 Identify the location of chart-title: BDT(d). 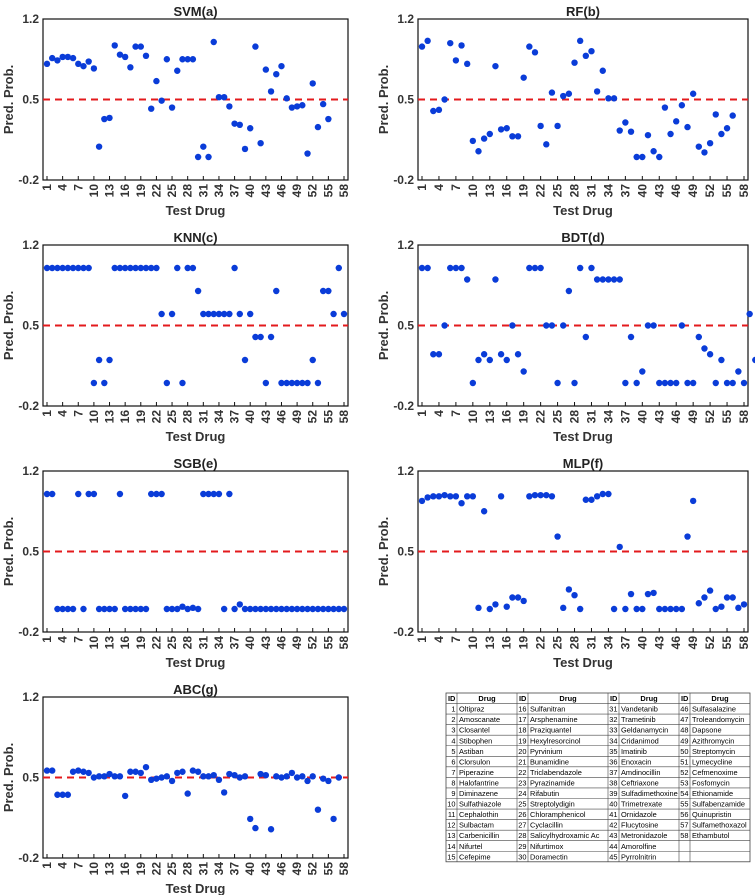
(582, 237).